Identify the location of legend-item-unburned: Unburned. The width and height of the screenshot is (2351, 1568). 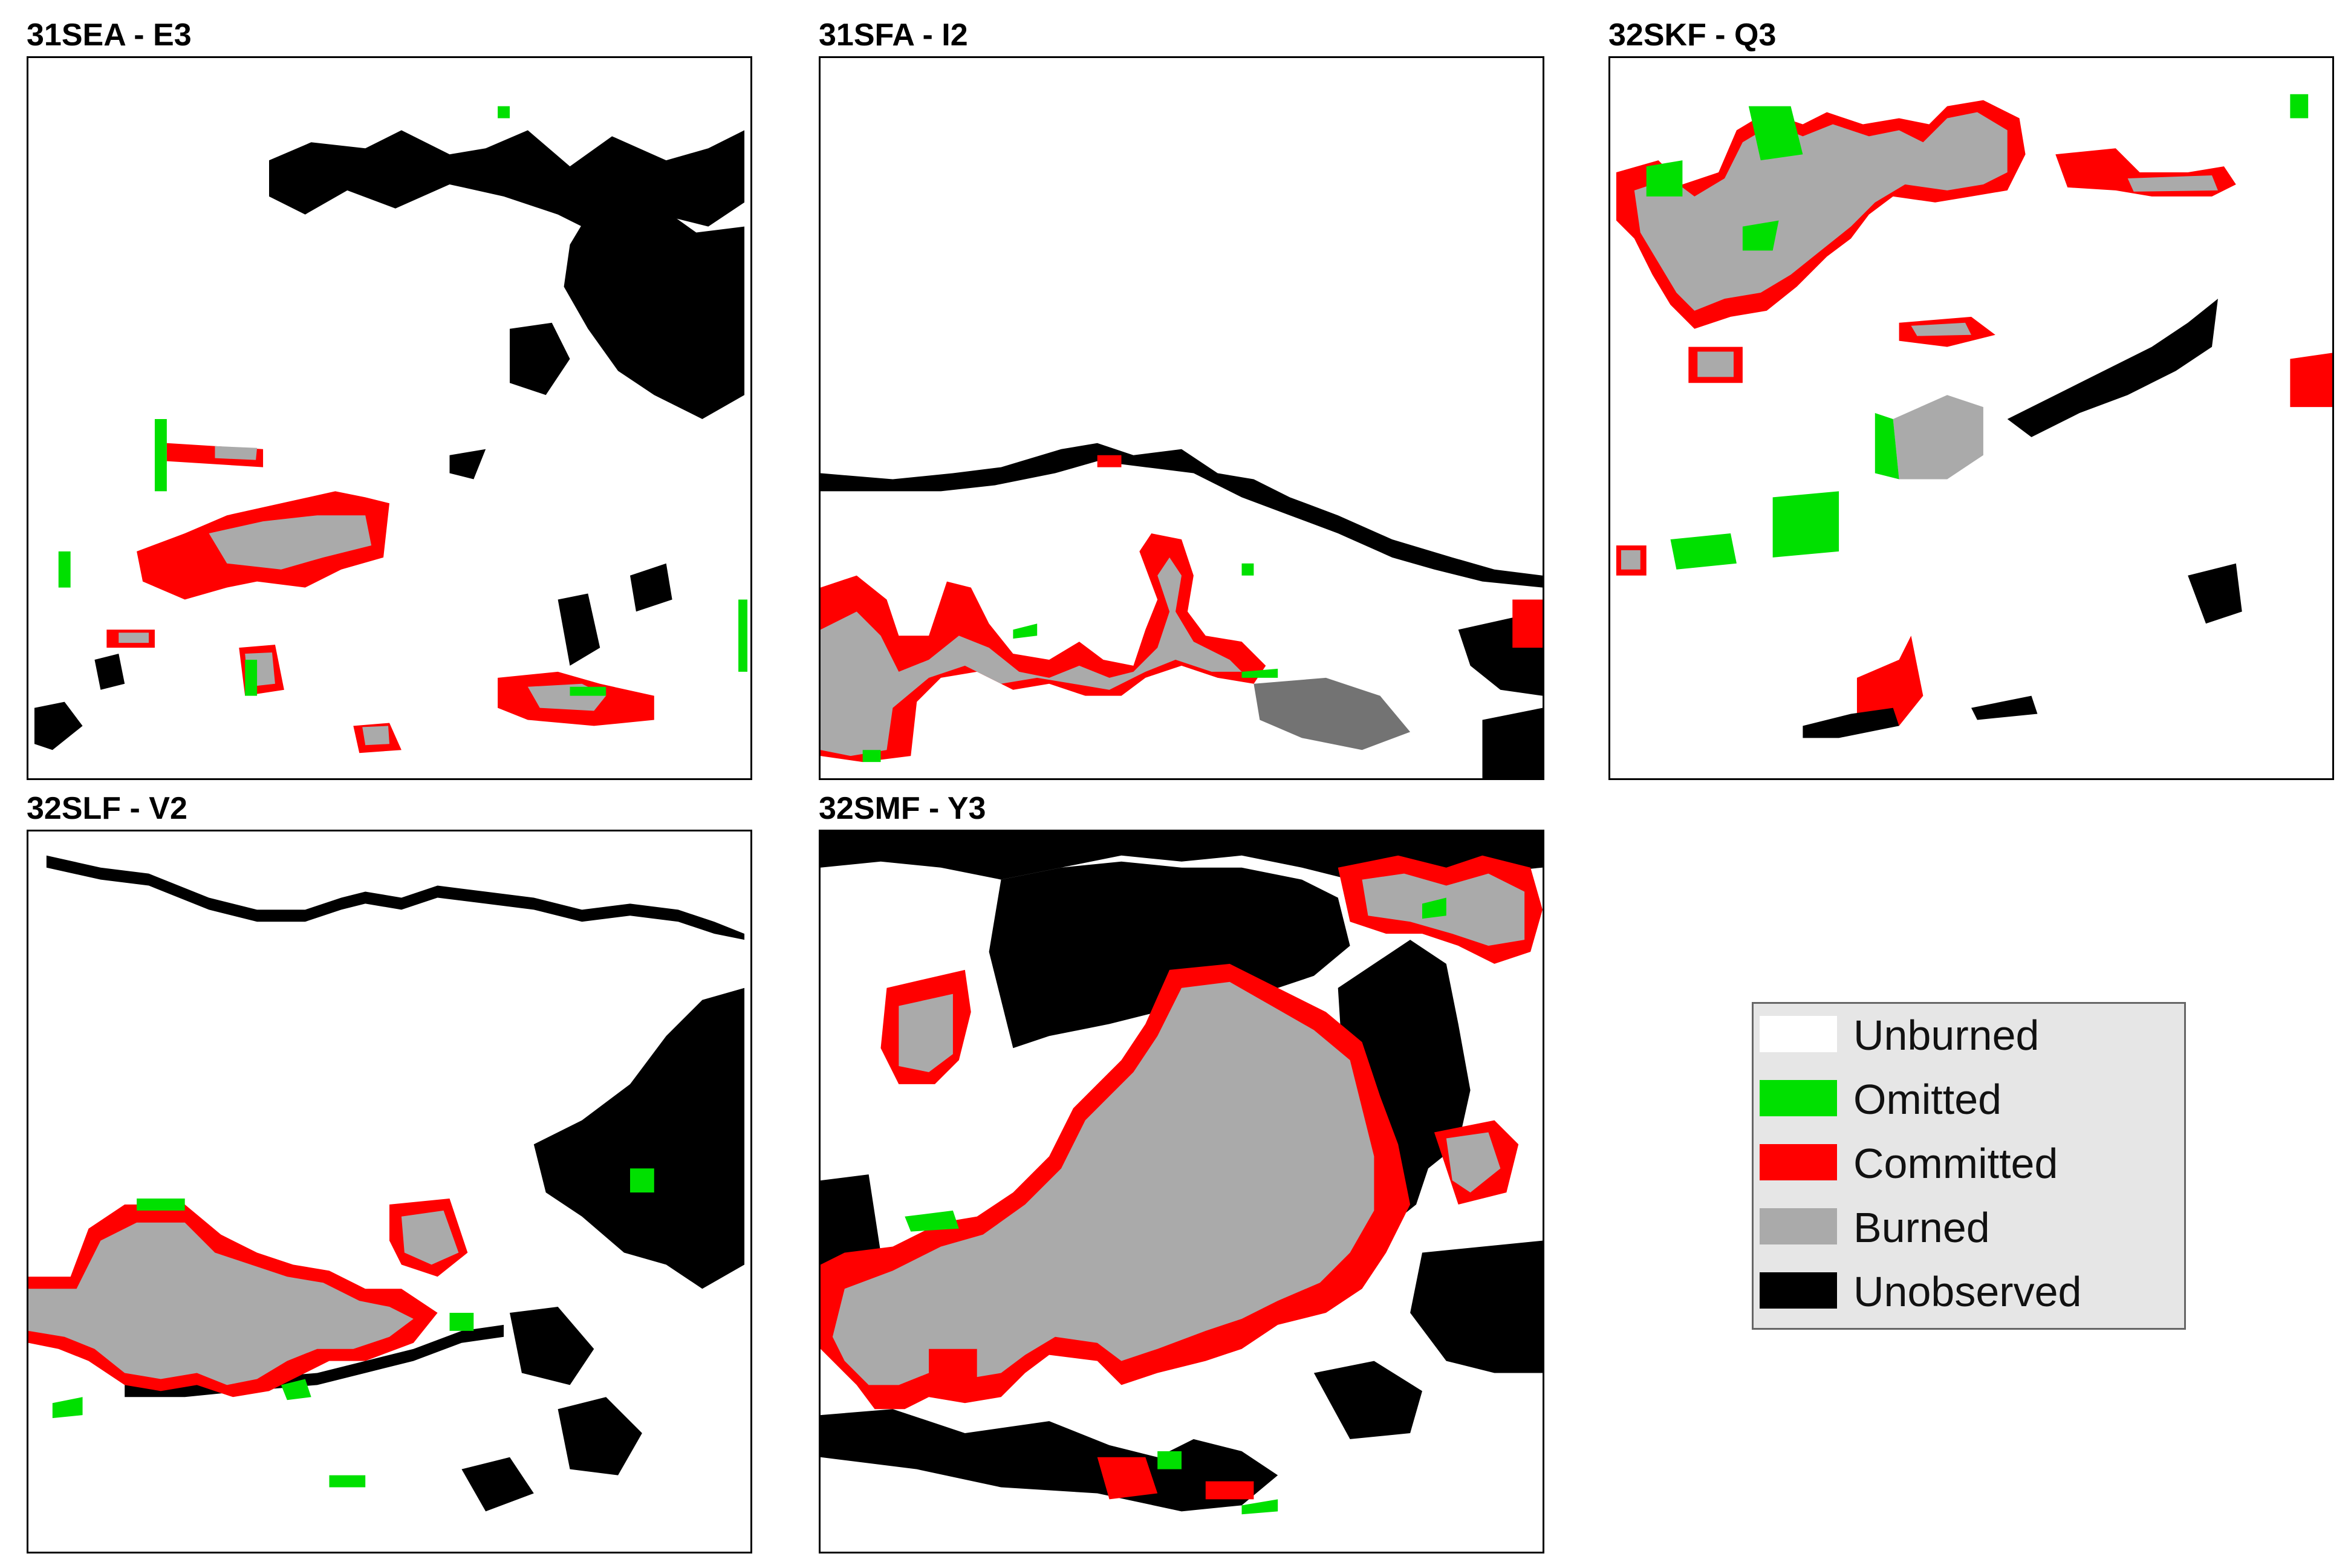
(1968, 1035).